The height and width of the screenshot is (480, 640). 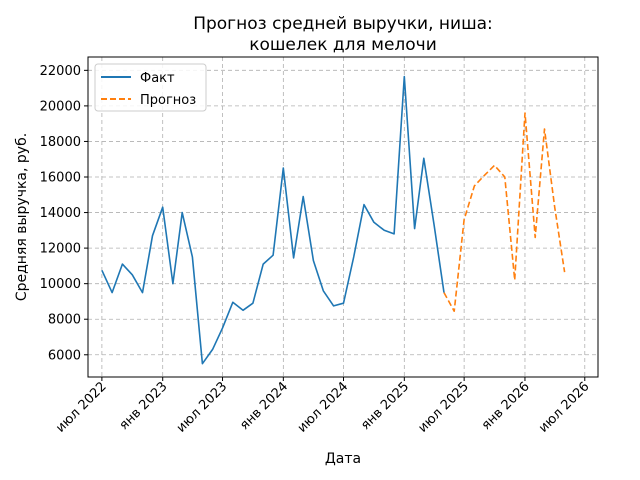 I want to click on y-tick-label: 14000, so click(x=60, y=213).